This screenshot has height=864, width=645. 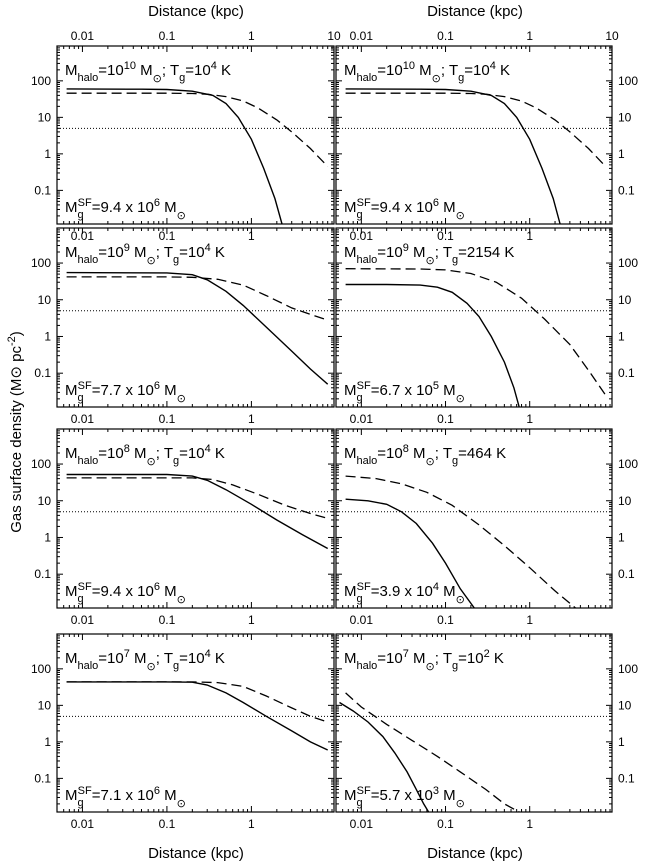 What do you see at coordinates (389, 795) in the screenshot?
I see `sf-mass-mantissa: 5.7` at bounding box center [389, 795].